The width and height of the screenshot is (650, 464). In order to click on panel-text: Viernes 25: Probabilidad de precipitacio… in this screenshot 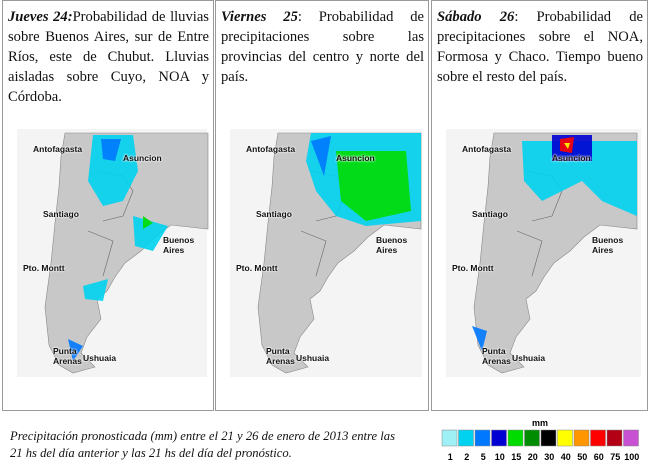, I will do `click(322, 47)`.